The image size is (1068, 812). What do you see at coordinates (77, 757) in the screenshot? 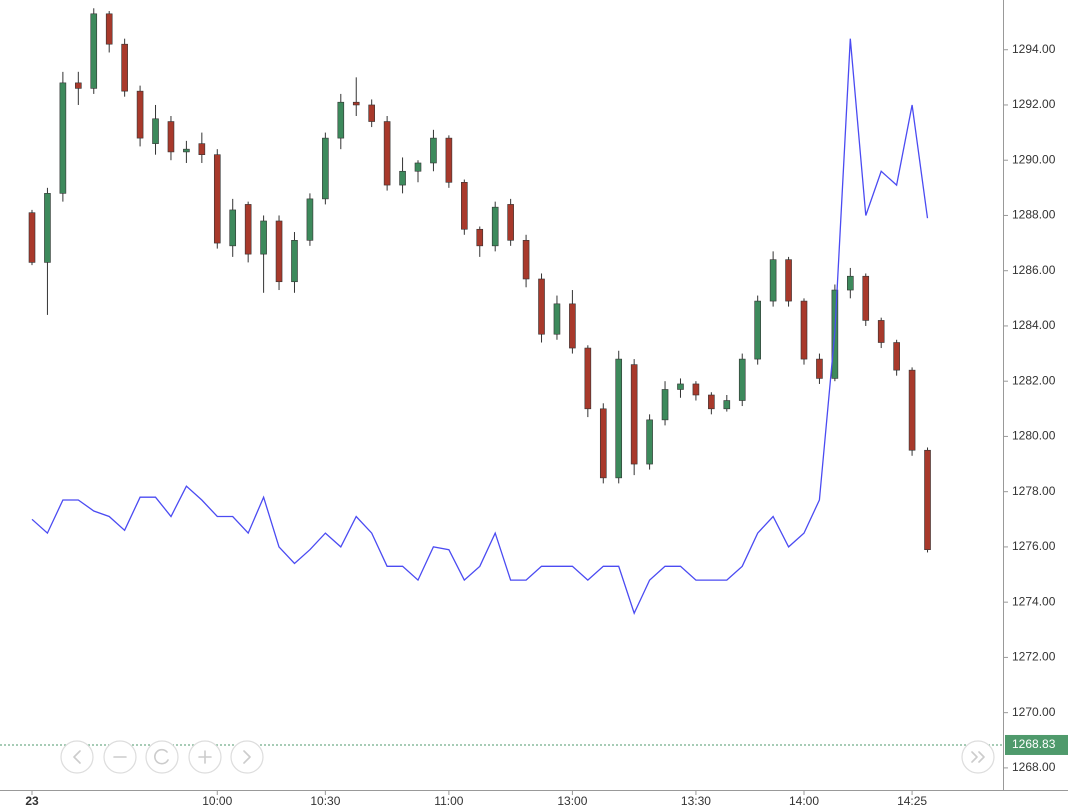
I see `scroll-left-button` at bounding box center [77, 757].